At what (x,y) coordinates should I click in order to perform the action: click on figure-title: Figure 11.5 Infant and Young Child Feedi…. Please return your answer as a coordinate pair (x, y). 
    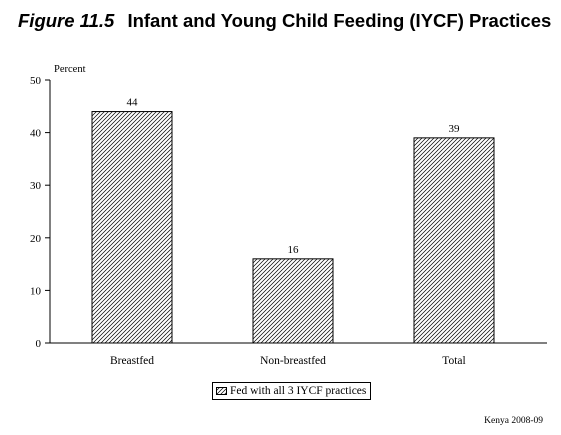
    Looking at the image, I should click on (284, 21).